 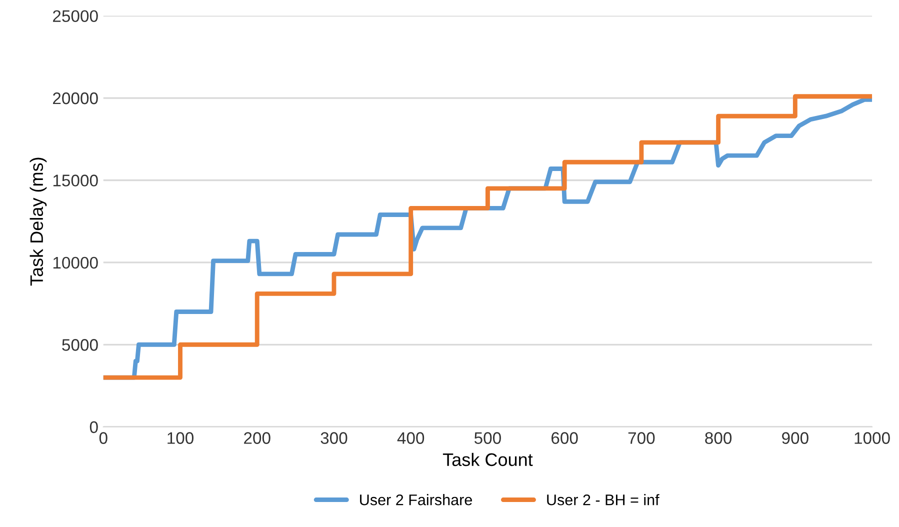 What do you see at coordinates (487, 459) in the screenshot?
I see `x-axis-title: Task Count` at bounding box center [487, 459].